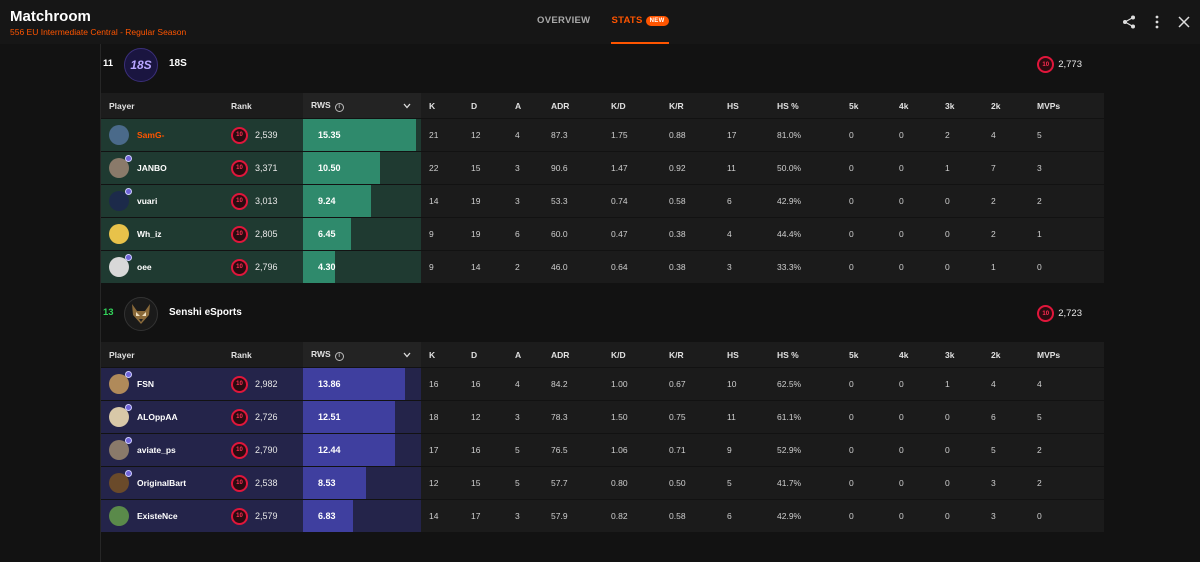 This screenshot has width=1200, height=562. I want to click on player-cell: oee, so click(162, 267).